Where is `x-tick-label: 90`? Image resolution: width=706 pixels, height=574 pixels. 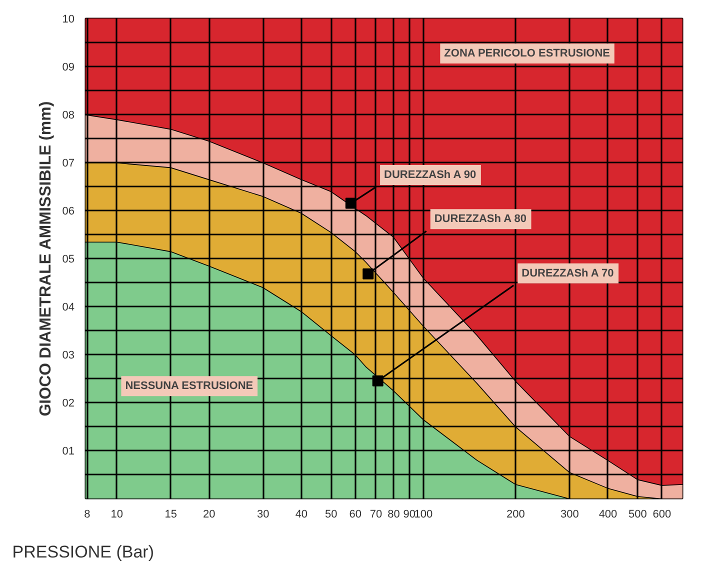
x-tick-label: 90 is located at coordinates (409, 514).